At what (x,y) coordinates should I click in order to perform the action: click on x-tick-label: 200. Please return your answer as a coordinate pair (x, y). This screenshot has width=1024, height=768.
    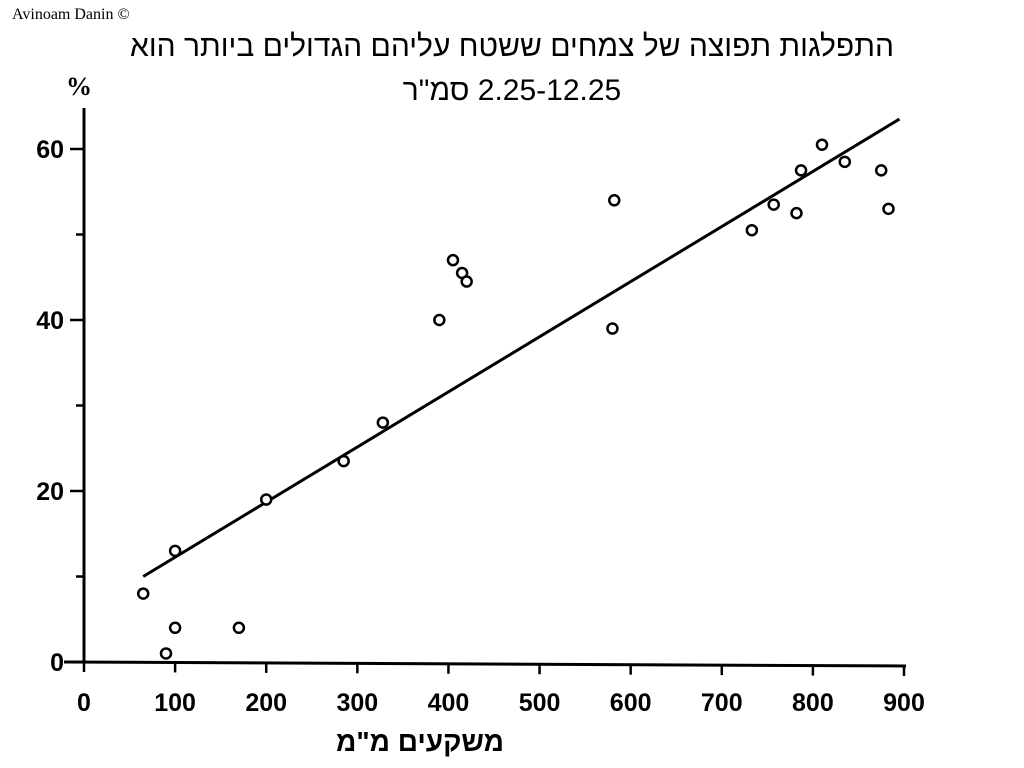
    Looking at the image, I should click on (266, 703).